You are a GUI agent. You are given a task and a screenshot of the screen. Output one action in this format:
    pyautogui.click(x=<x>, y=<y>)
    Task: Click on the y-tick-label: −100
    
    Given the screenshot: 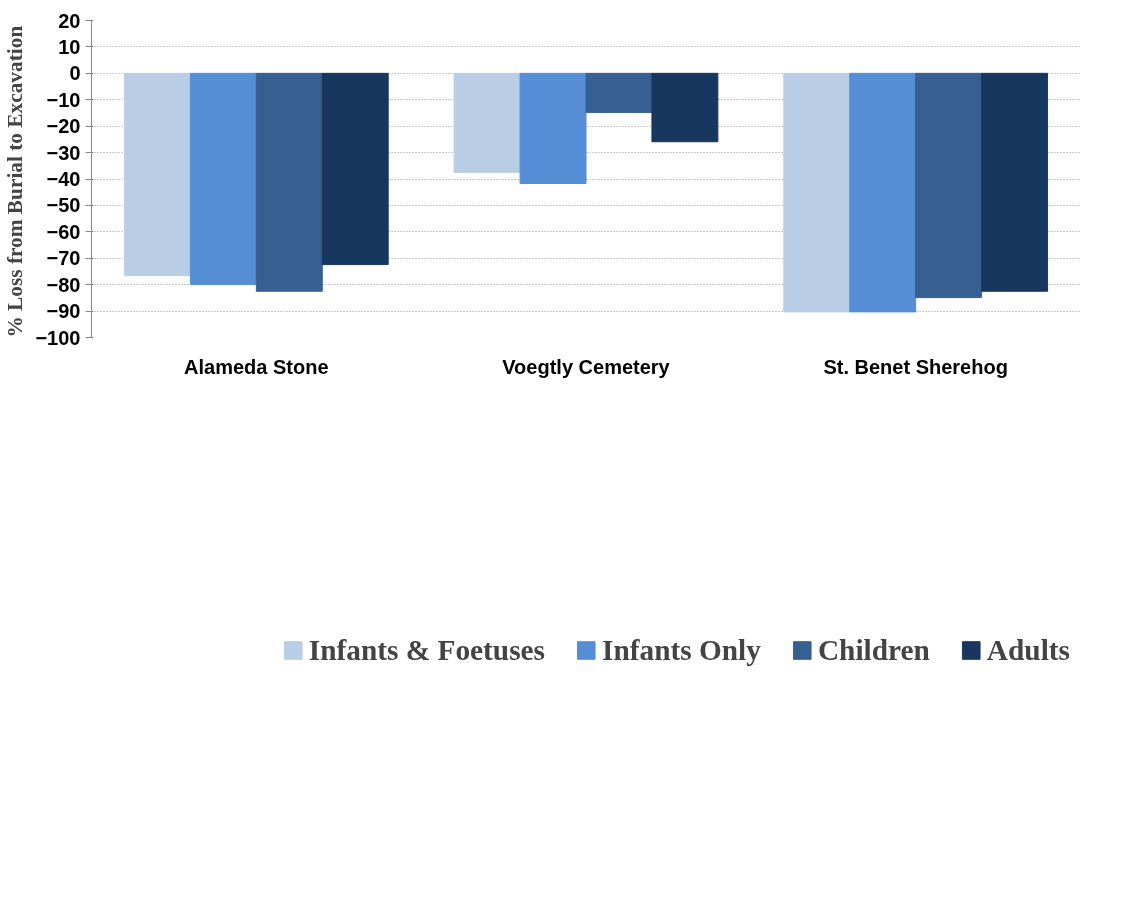 What is the action you would take?
    pyautogui.click(x=58, y=337)
    